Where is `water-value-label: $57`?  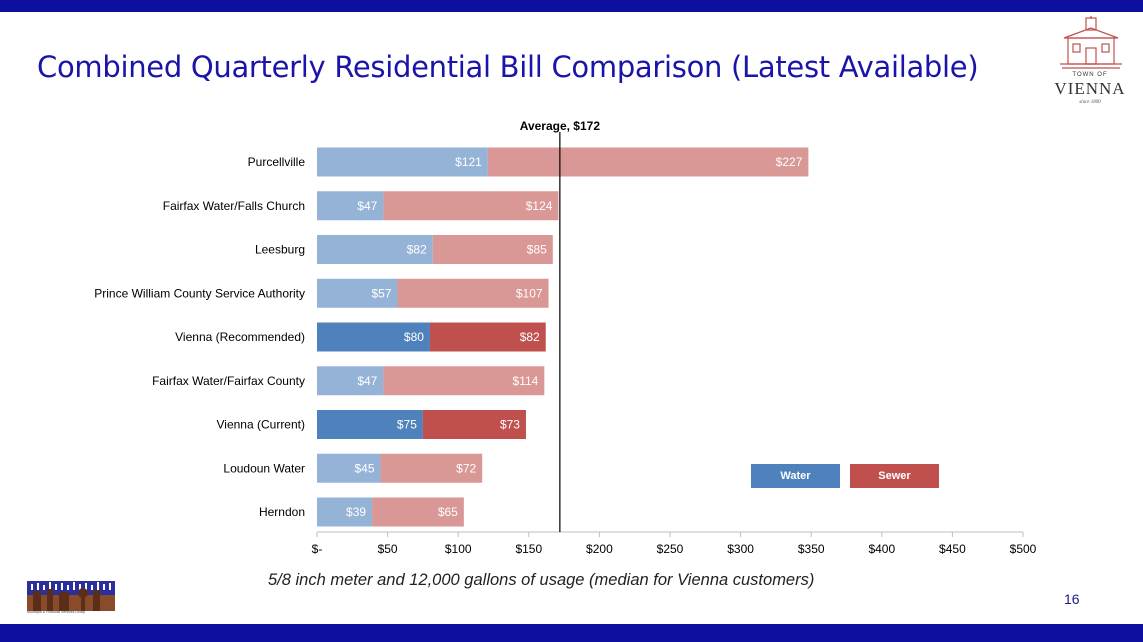 water-value-label: $57 is located at coordinates (381, 293).